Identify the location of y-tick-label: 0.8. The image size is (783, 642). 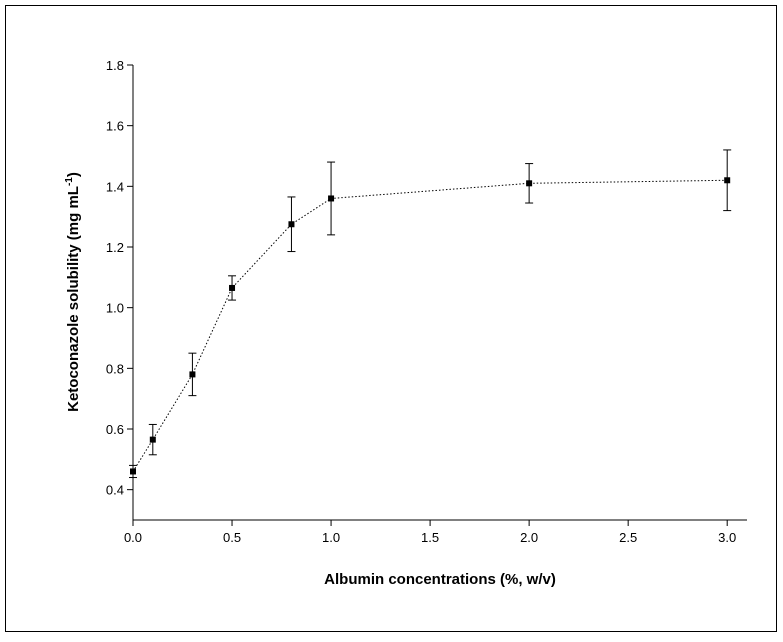
(115, 368).